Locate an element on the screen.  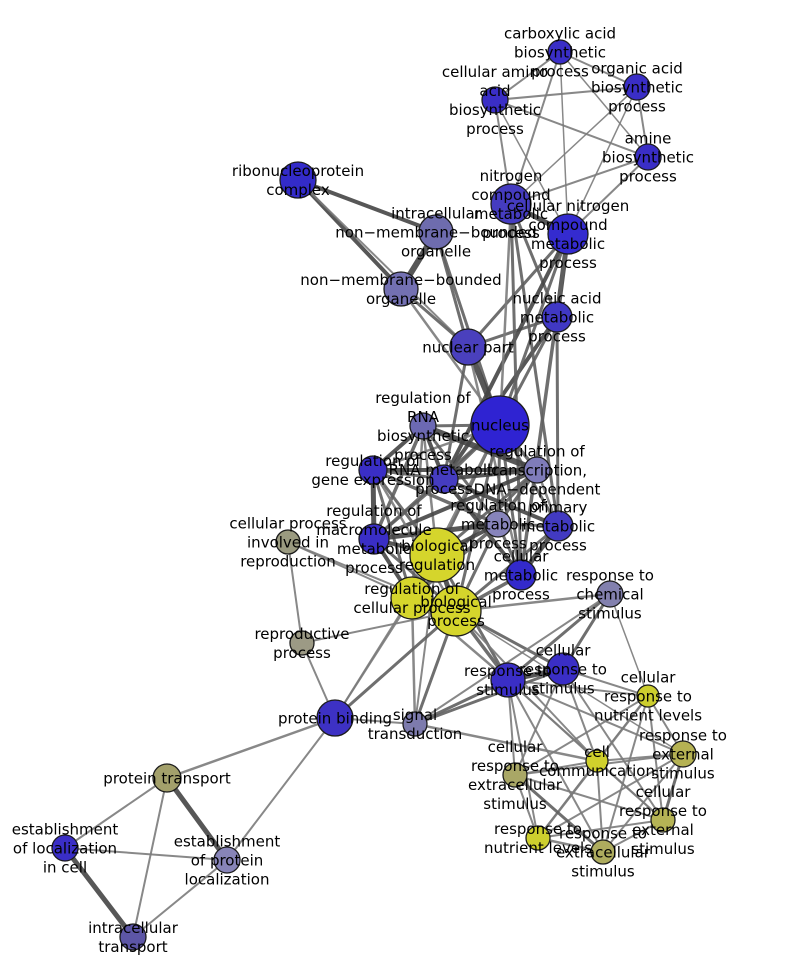
graph-edge-organic-cell-nitrogen is located at coordinates (602, 160).